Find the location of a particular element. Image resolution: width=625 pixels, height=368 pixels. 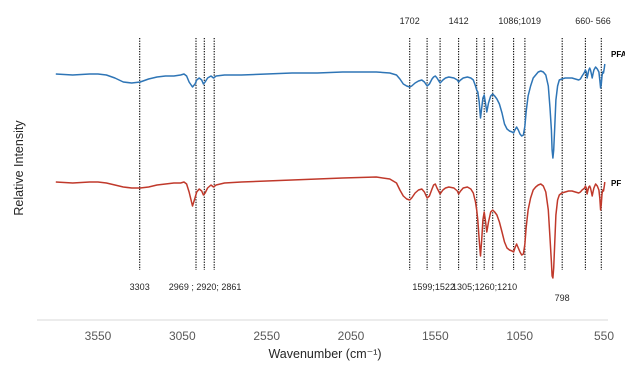

series-label-pf: PF is located at coordinates (616, 183).